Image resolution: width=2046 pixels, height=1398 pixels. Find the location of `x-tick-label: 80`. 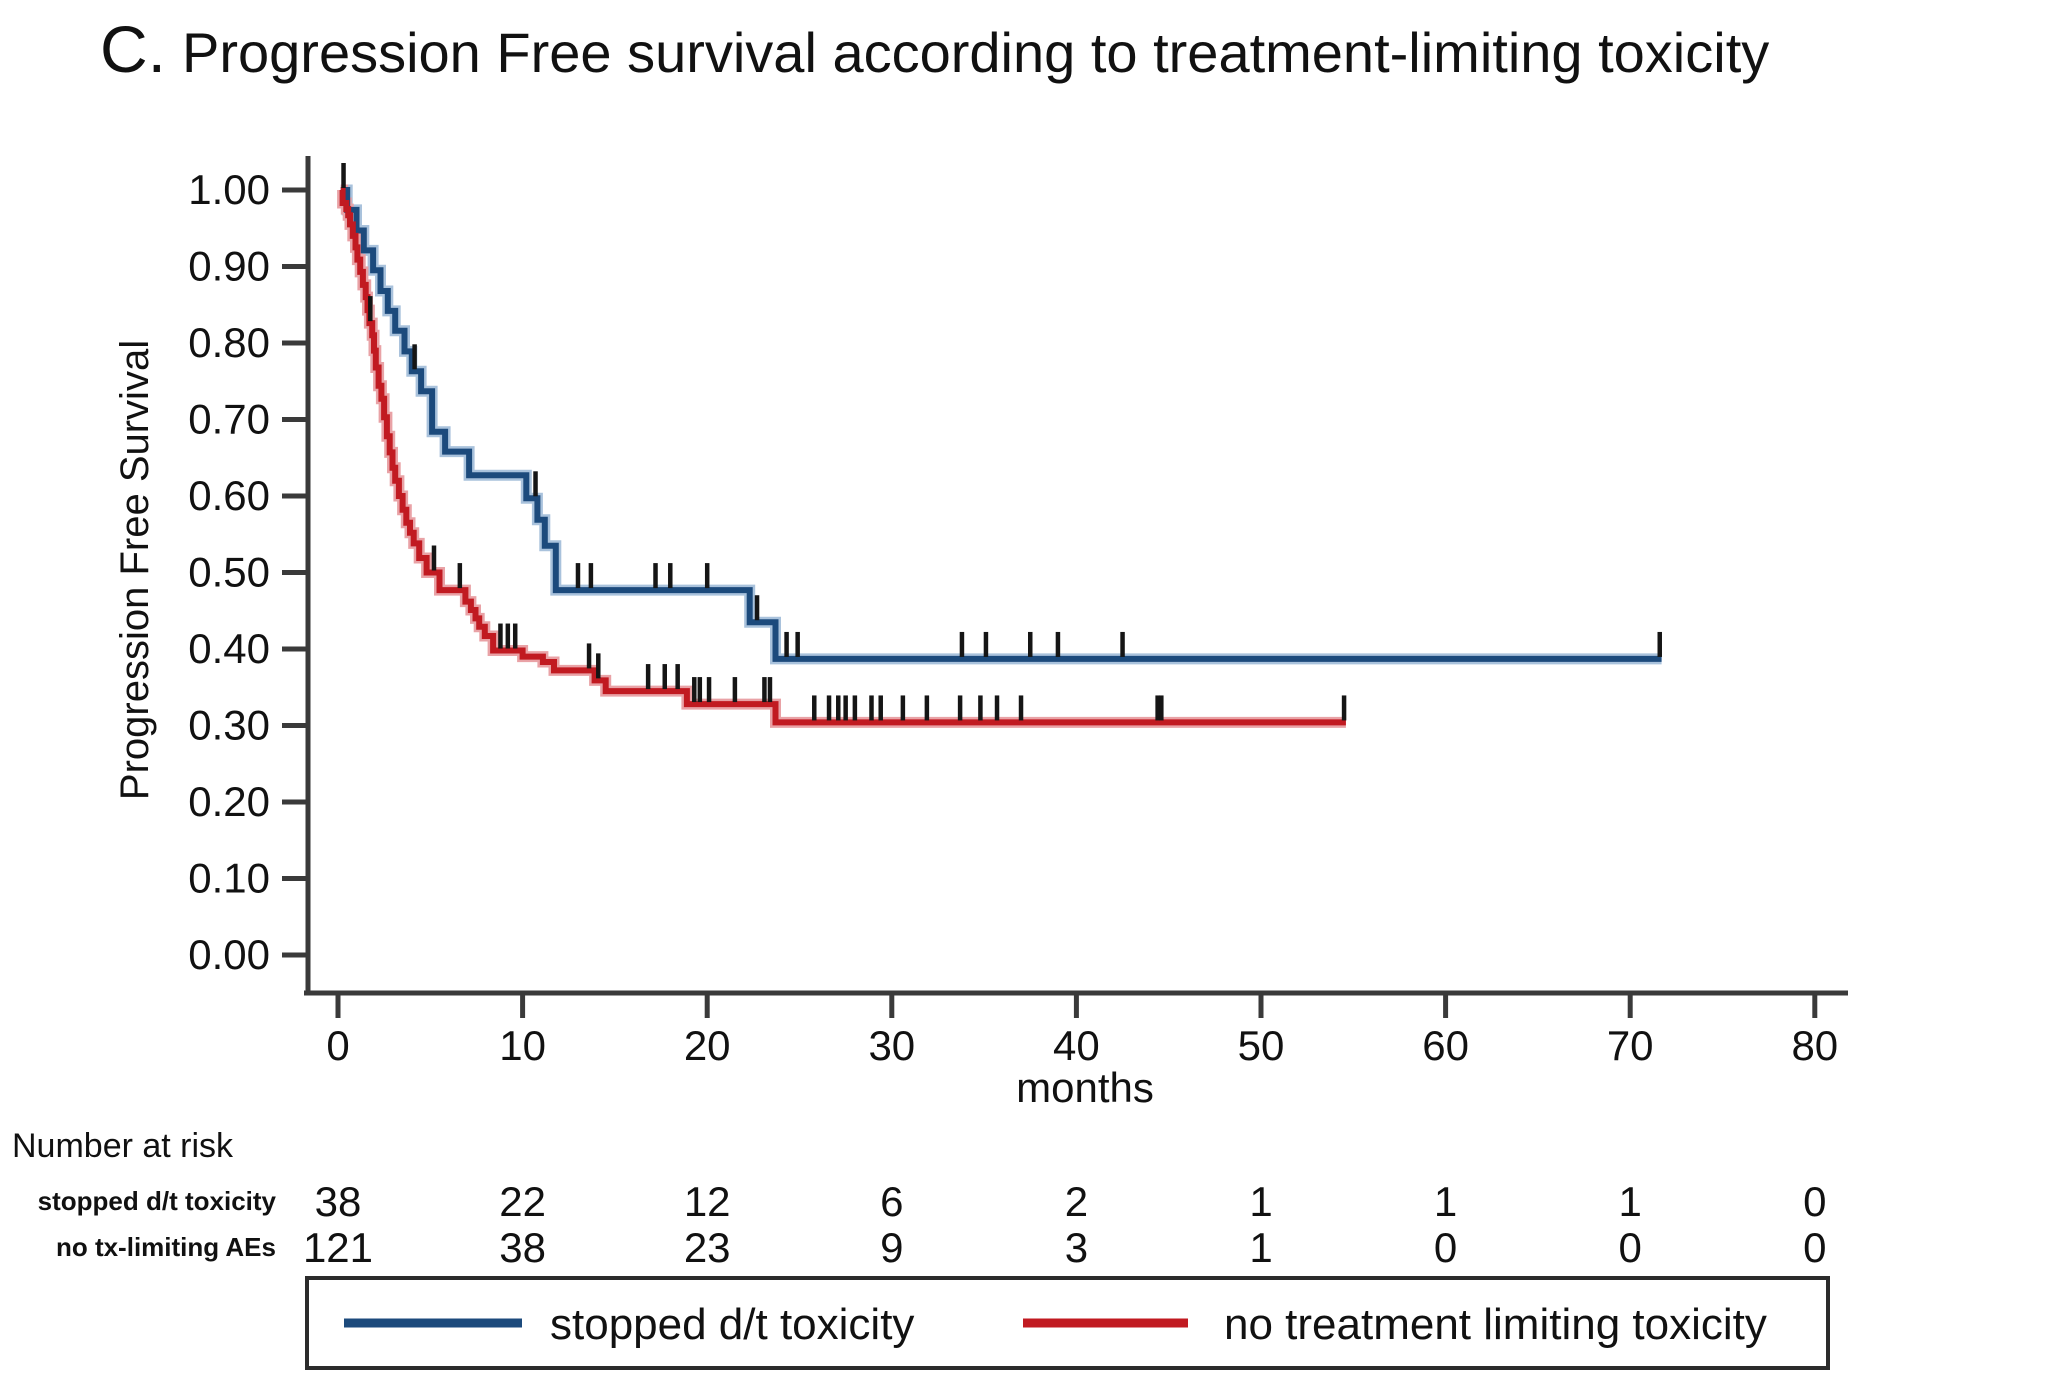

x-tick-label: 80 is located at coordinates (1814, 1045).